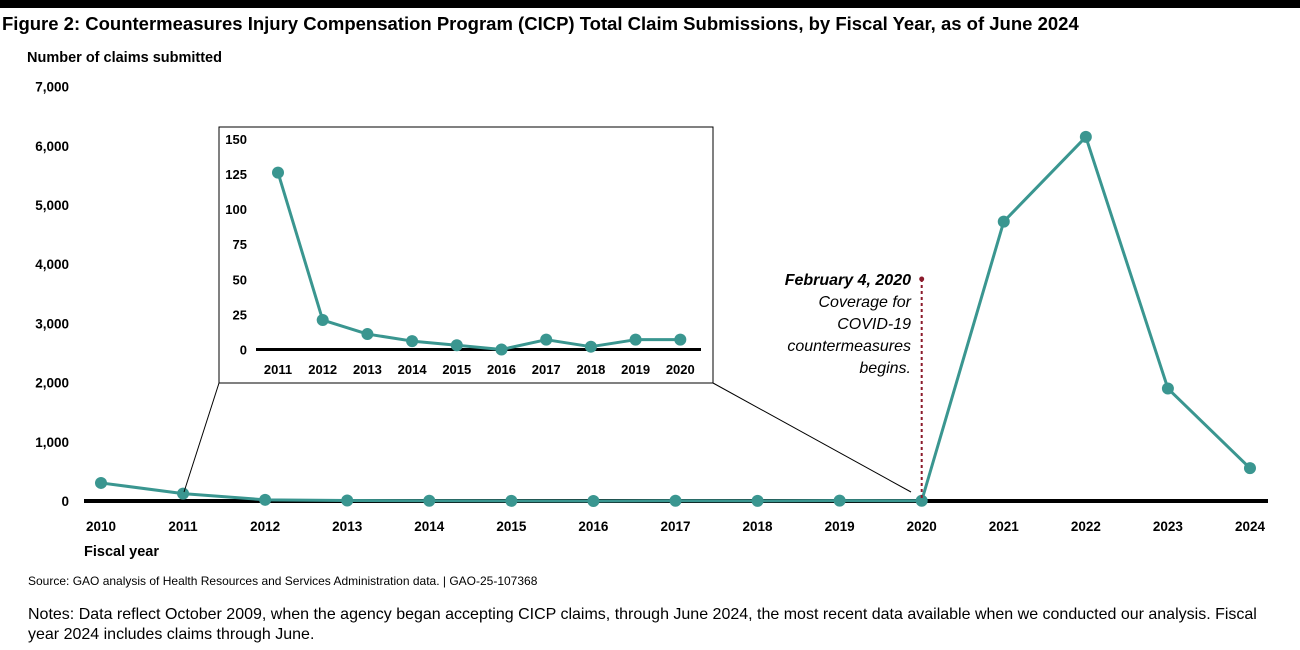 The width and height of the screenshot is (1300, 650). Describe the element at coordinates (635, 369) in the screenshot. I see `inset-x-tick-label: 2019` at that location.